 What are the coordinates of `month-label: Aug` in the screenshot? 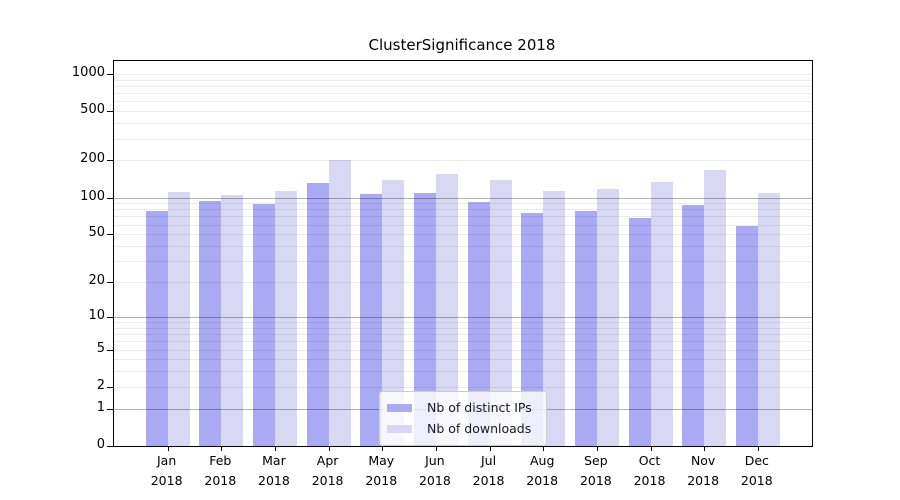 It's located at (542, 460).